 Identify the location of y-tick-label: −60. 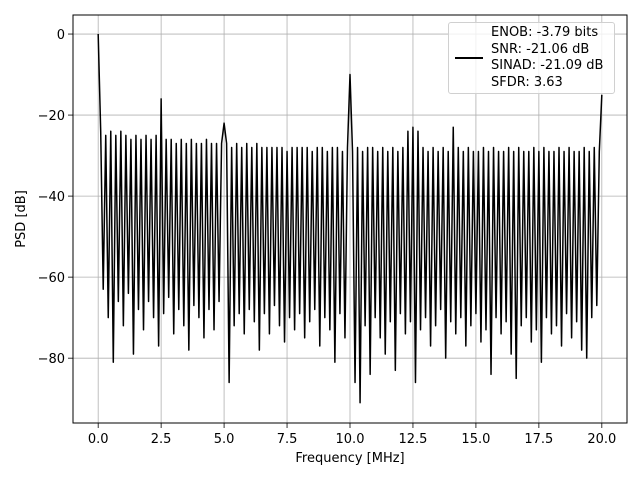
(51, 278).